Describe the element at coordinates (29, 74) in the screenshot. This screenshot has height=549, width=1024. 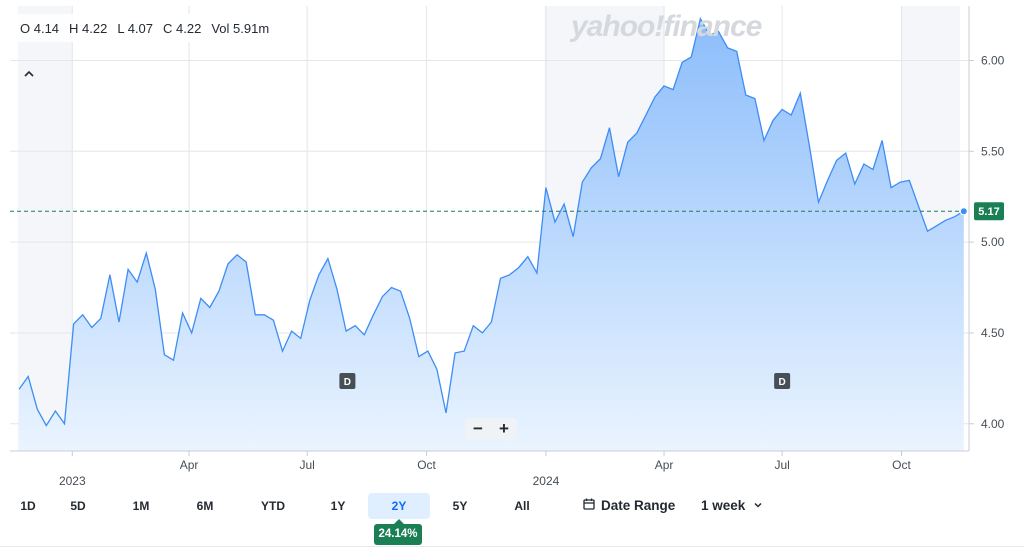
I see `chevron-up-icon` at that location.